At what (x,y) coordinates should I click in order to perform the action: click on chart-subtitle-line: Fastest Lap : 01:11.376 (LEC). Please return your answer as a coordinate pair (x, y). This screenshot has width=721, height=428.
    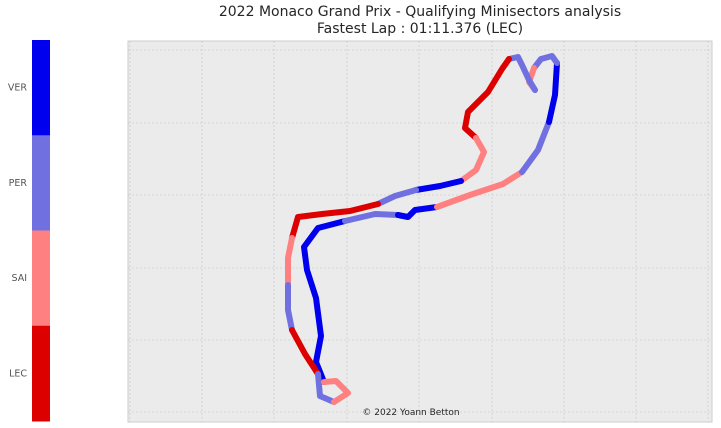
    Looking at the image, I should click on (420, 29).